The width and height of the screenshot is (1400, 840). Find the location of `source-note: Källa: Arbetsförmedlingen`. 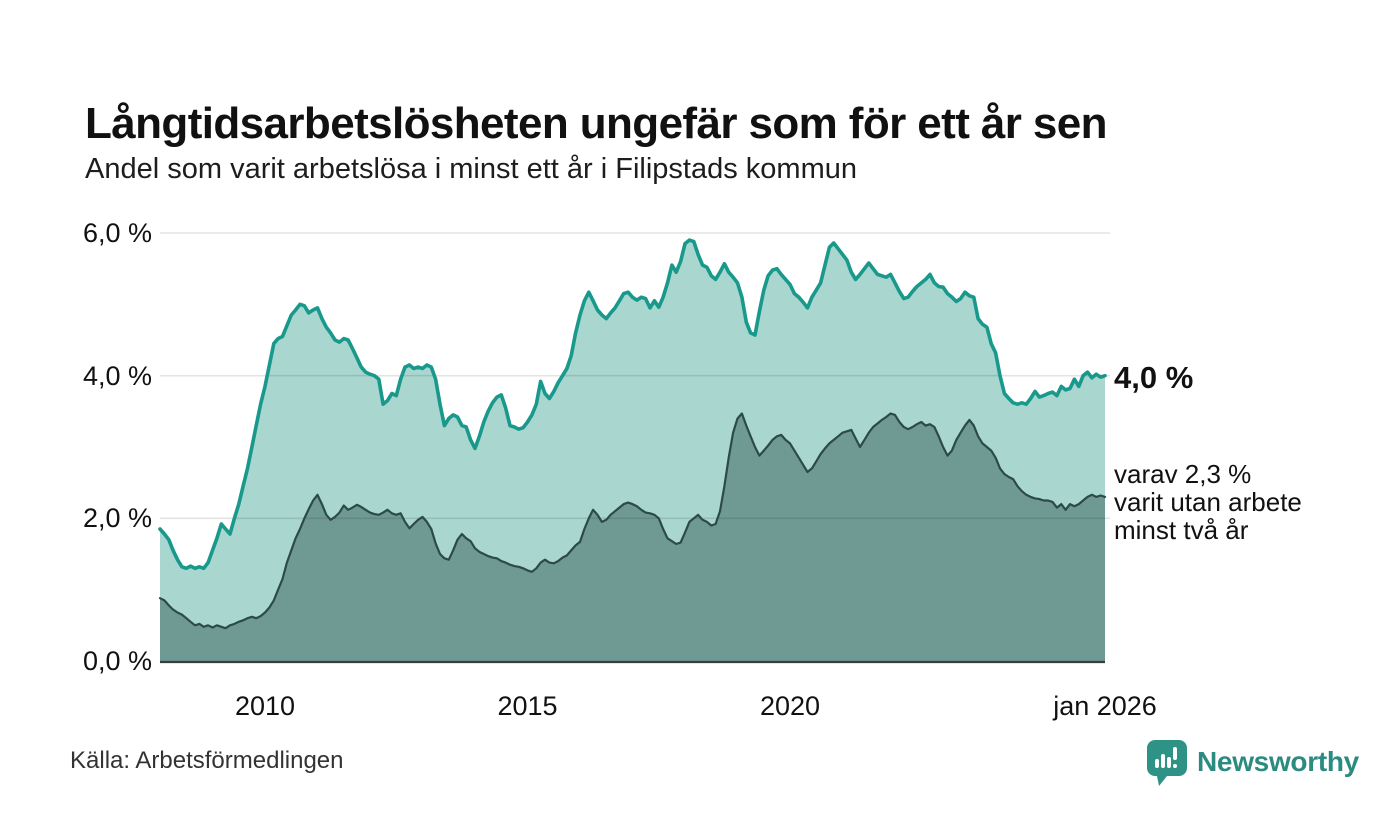

source-note: Källa: Arbetsförmedlingen is located at coordinates (207, 760).